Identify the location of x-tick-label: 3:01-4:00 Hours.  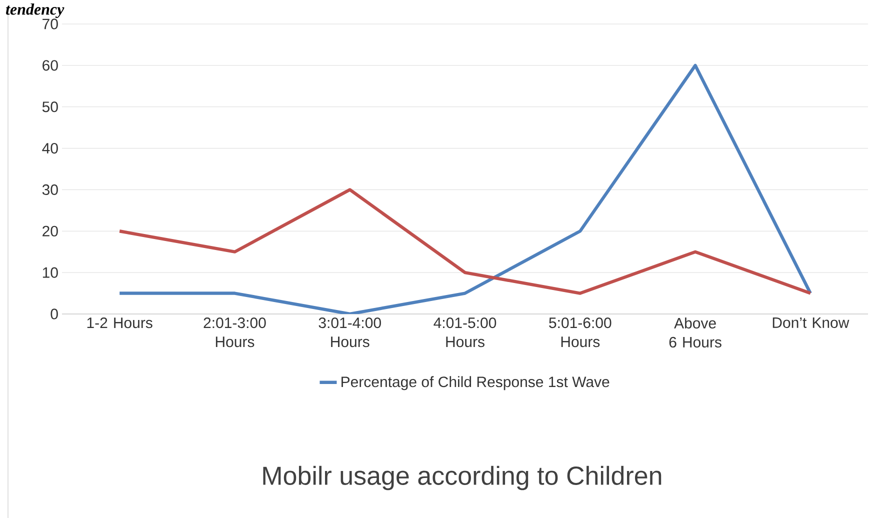
(349, 333).